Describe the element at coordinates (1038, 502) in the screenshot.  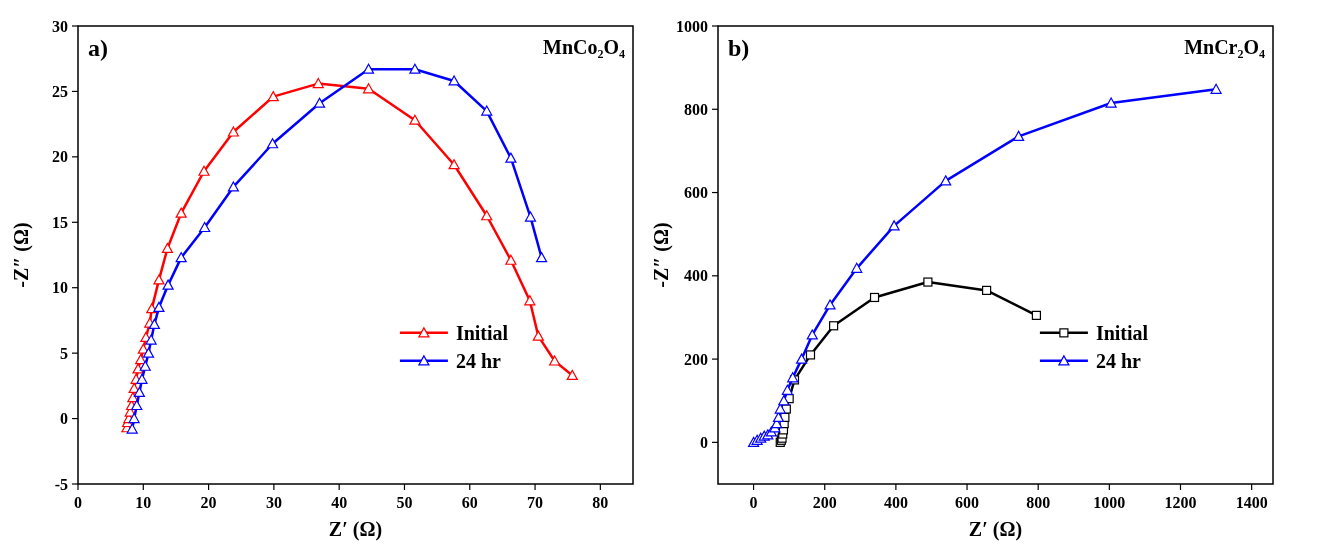
I see `x-tick-label: 800` at that location.